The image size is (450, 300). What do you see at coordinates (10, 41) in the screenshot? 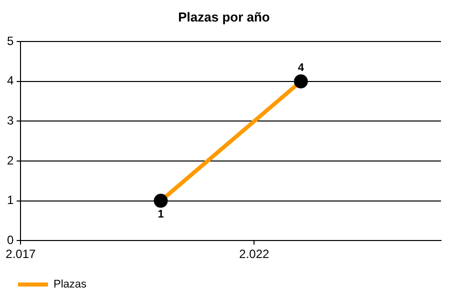
I see `y-tick-label: 5` at bounding box center [10, 41].